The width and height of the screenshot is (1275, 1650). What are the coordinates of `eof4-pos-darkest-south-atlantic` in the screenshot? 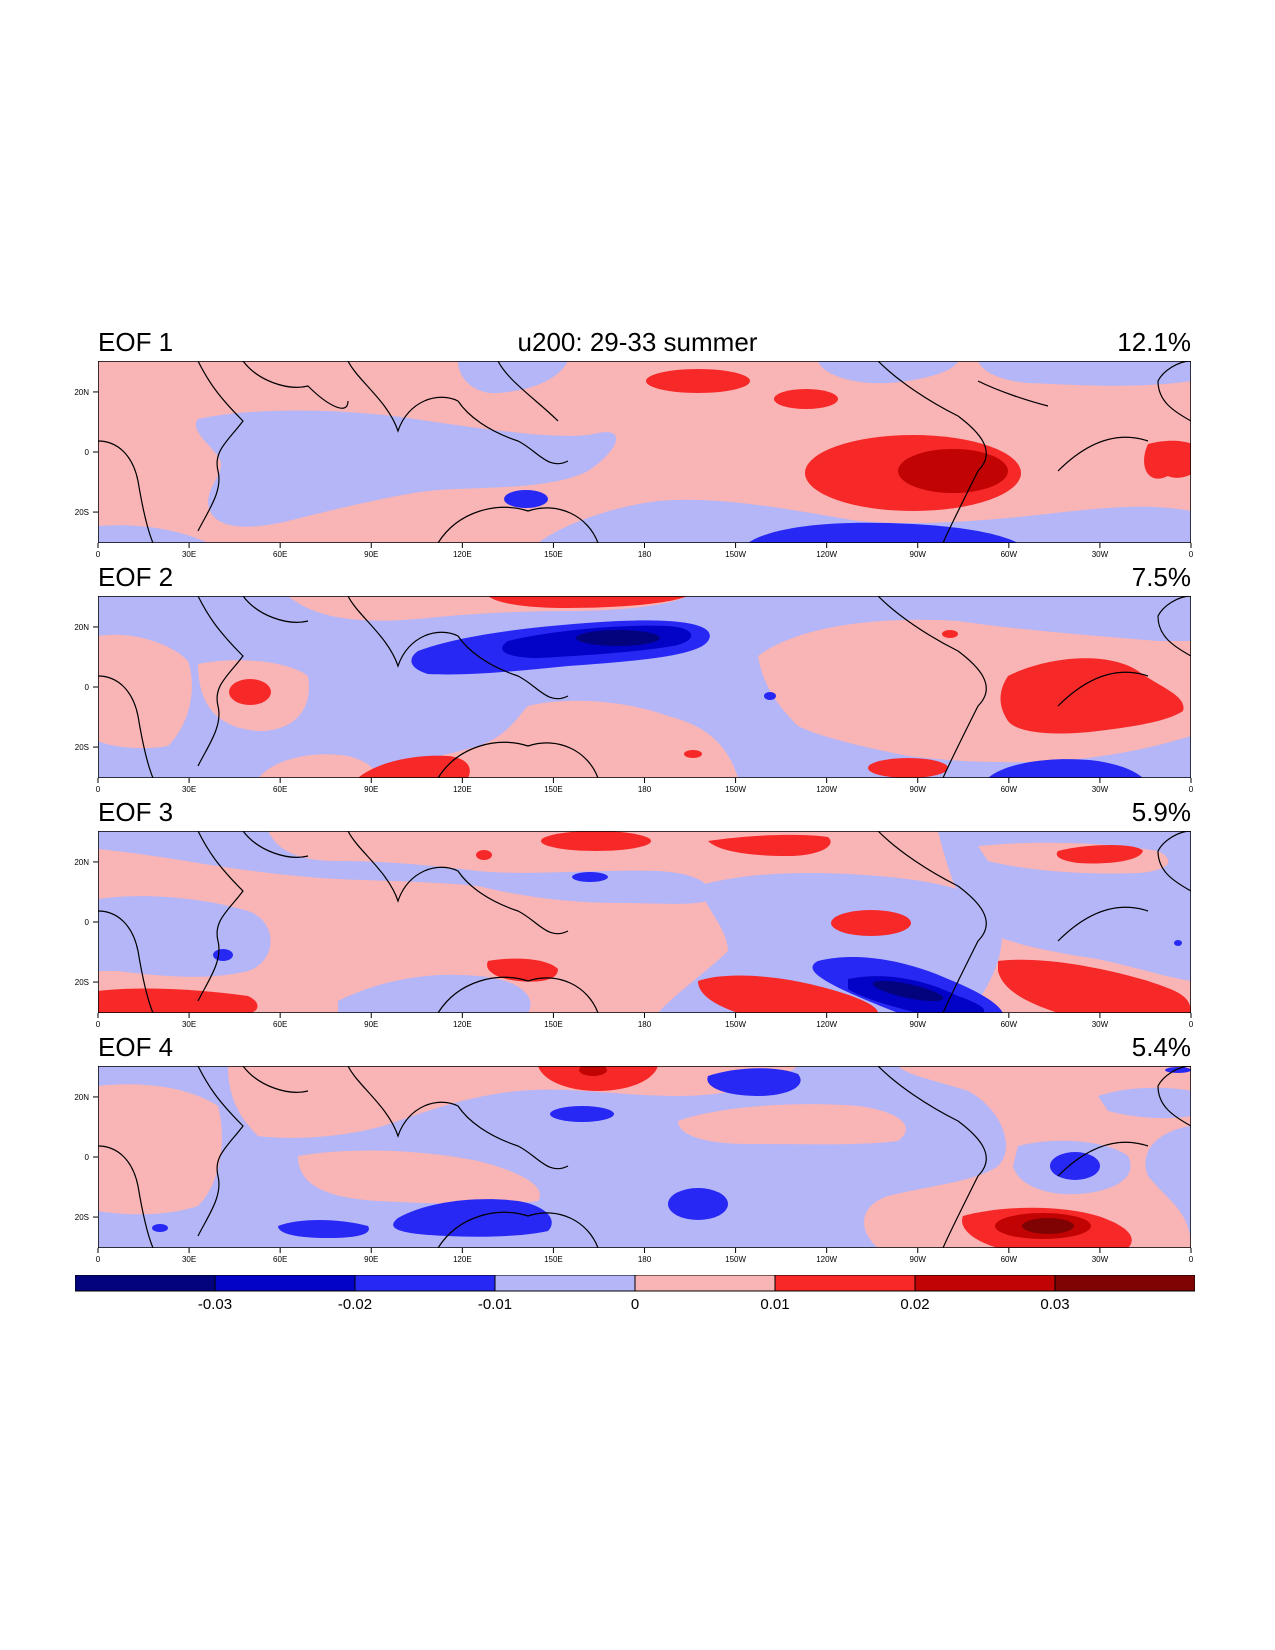 It's located at (1048, 1226).